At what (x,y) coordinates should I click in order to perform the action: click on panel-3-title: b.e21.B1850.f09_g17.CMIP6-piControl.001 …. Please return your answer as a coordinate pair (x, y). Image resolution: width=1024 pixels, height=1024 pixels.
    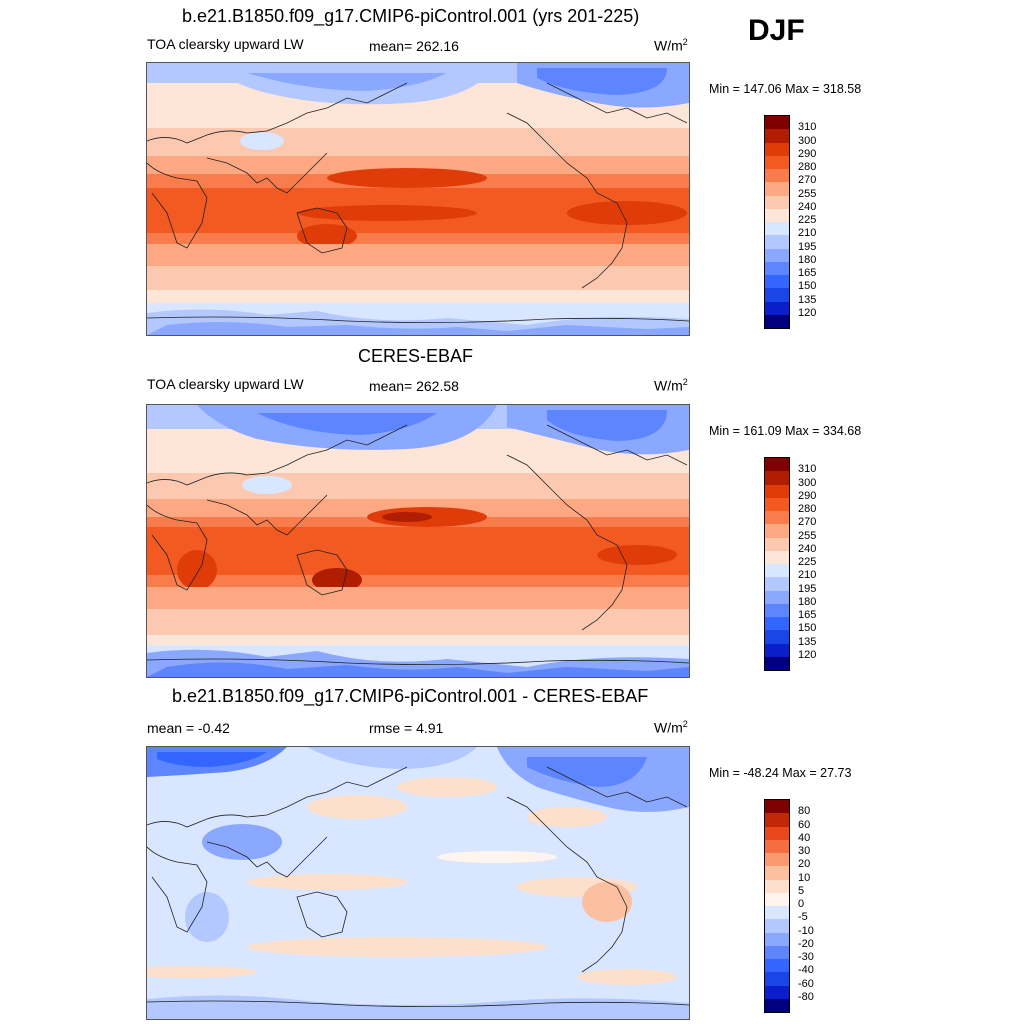
    Looking at the image, I should click on (410, 696).